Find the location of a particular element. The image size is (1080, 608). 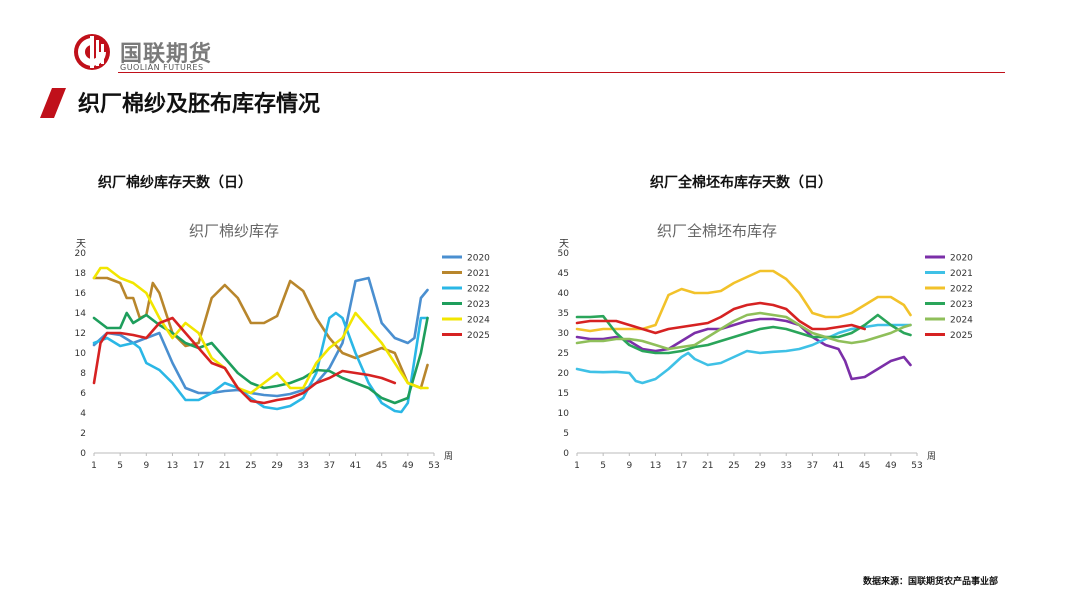

series-line-2023 is located at coordinates (260, 358).